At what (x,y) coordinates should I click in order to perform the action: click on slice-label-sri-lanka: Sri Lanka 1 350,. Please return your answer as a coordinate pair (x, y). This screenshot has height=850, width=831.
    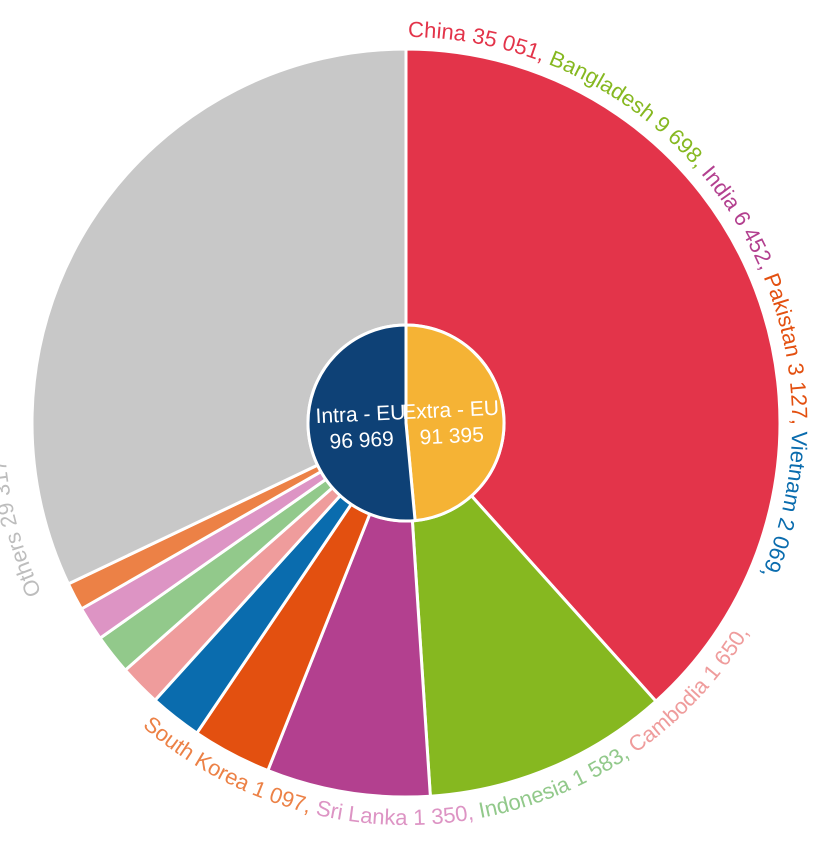
    Looking at the image, I should click on (397, 812).